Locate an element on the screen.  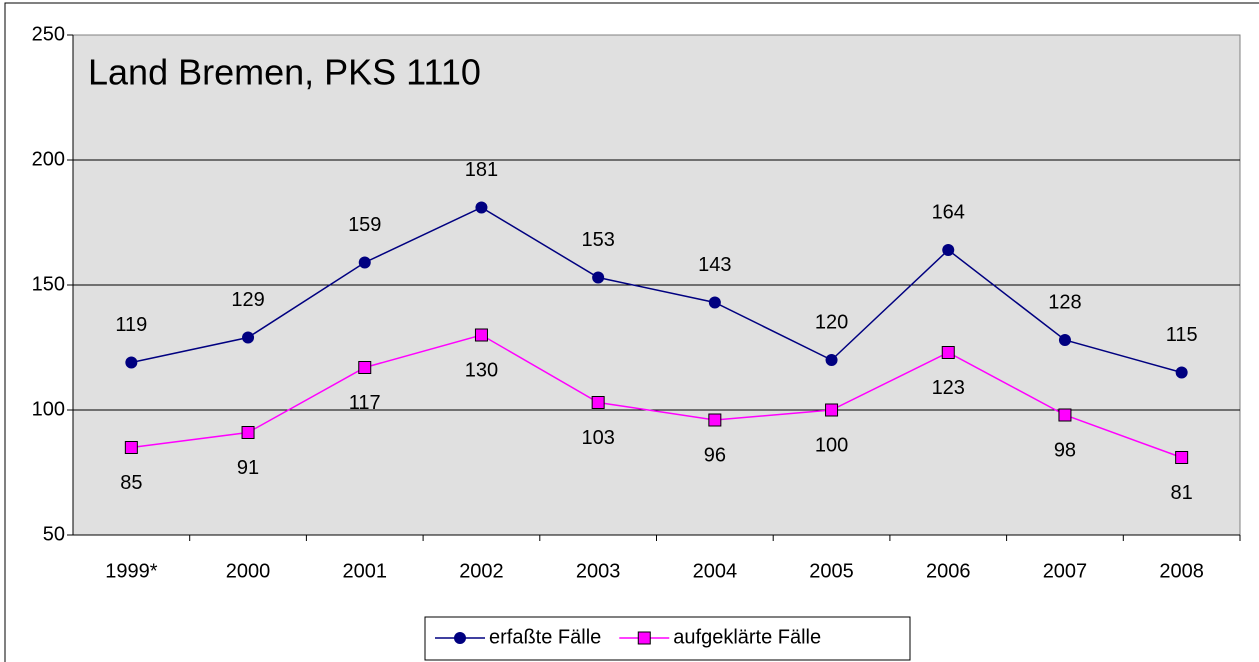
y-tick-label: 100 is located at coordinates (48, 409).